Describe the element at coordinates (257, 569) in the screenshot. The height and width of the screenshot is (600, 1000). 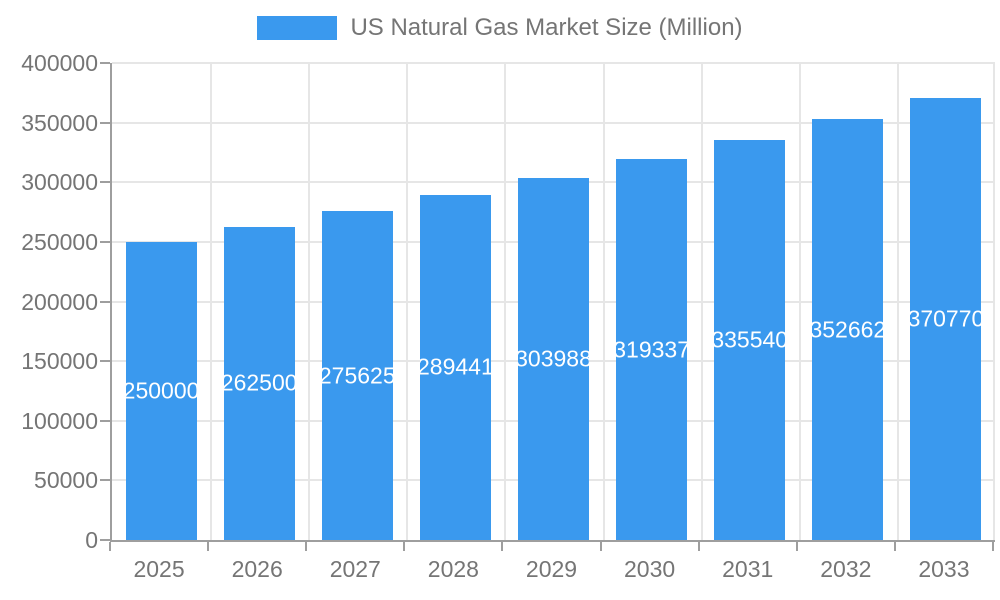
I see `x-axis-label: 2026` at that location.